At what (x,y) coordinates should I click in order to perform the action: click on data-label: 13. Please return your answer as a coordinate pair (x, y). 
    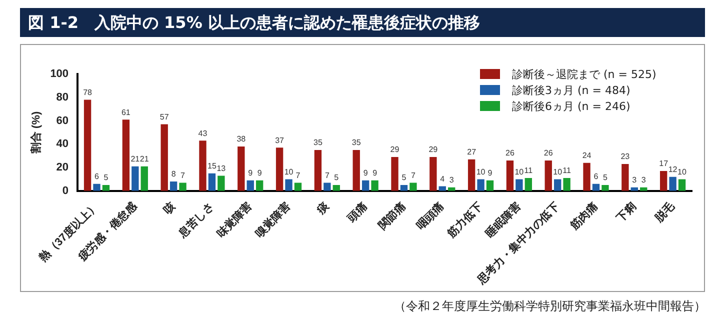
    Looking at the image, I should click on (221, 168).